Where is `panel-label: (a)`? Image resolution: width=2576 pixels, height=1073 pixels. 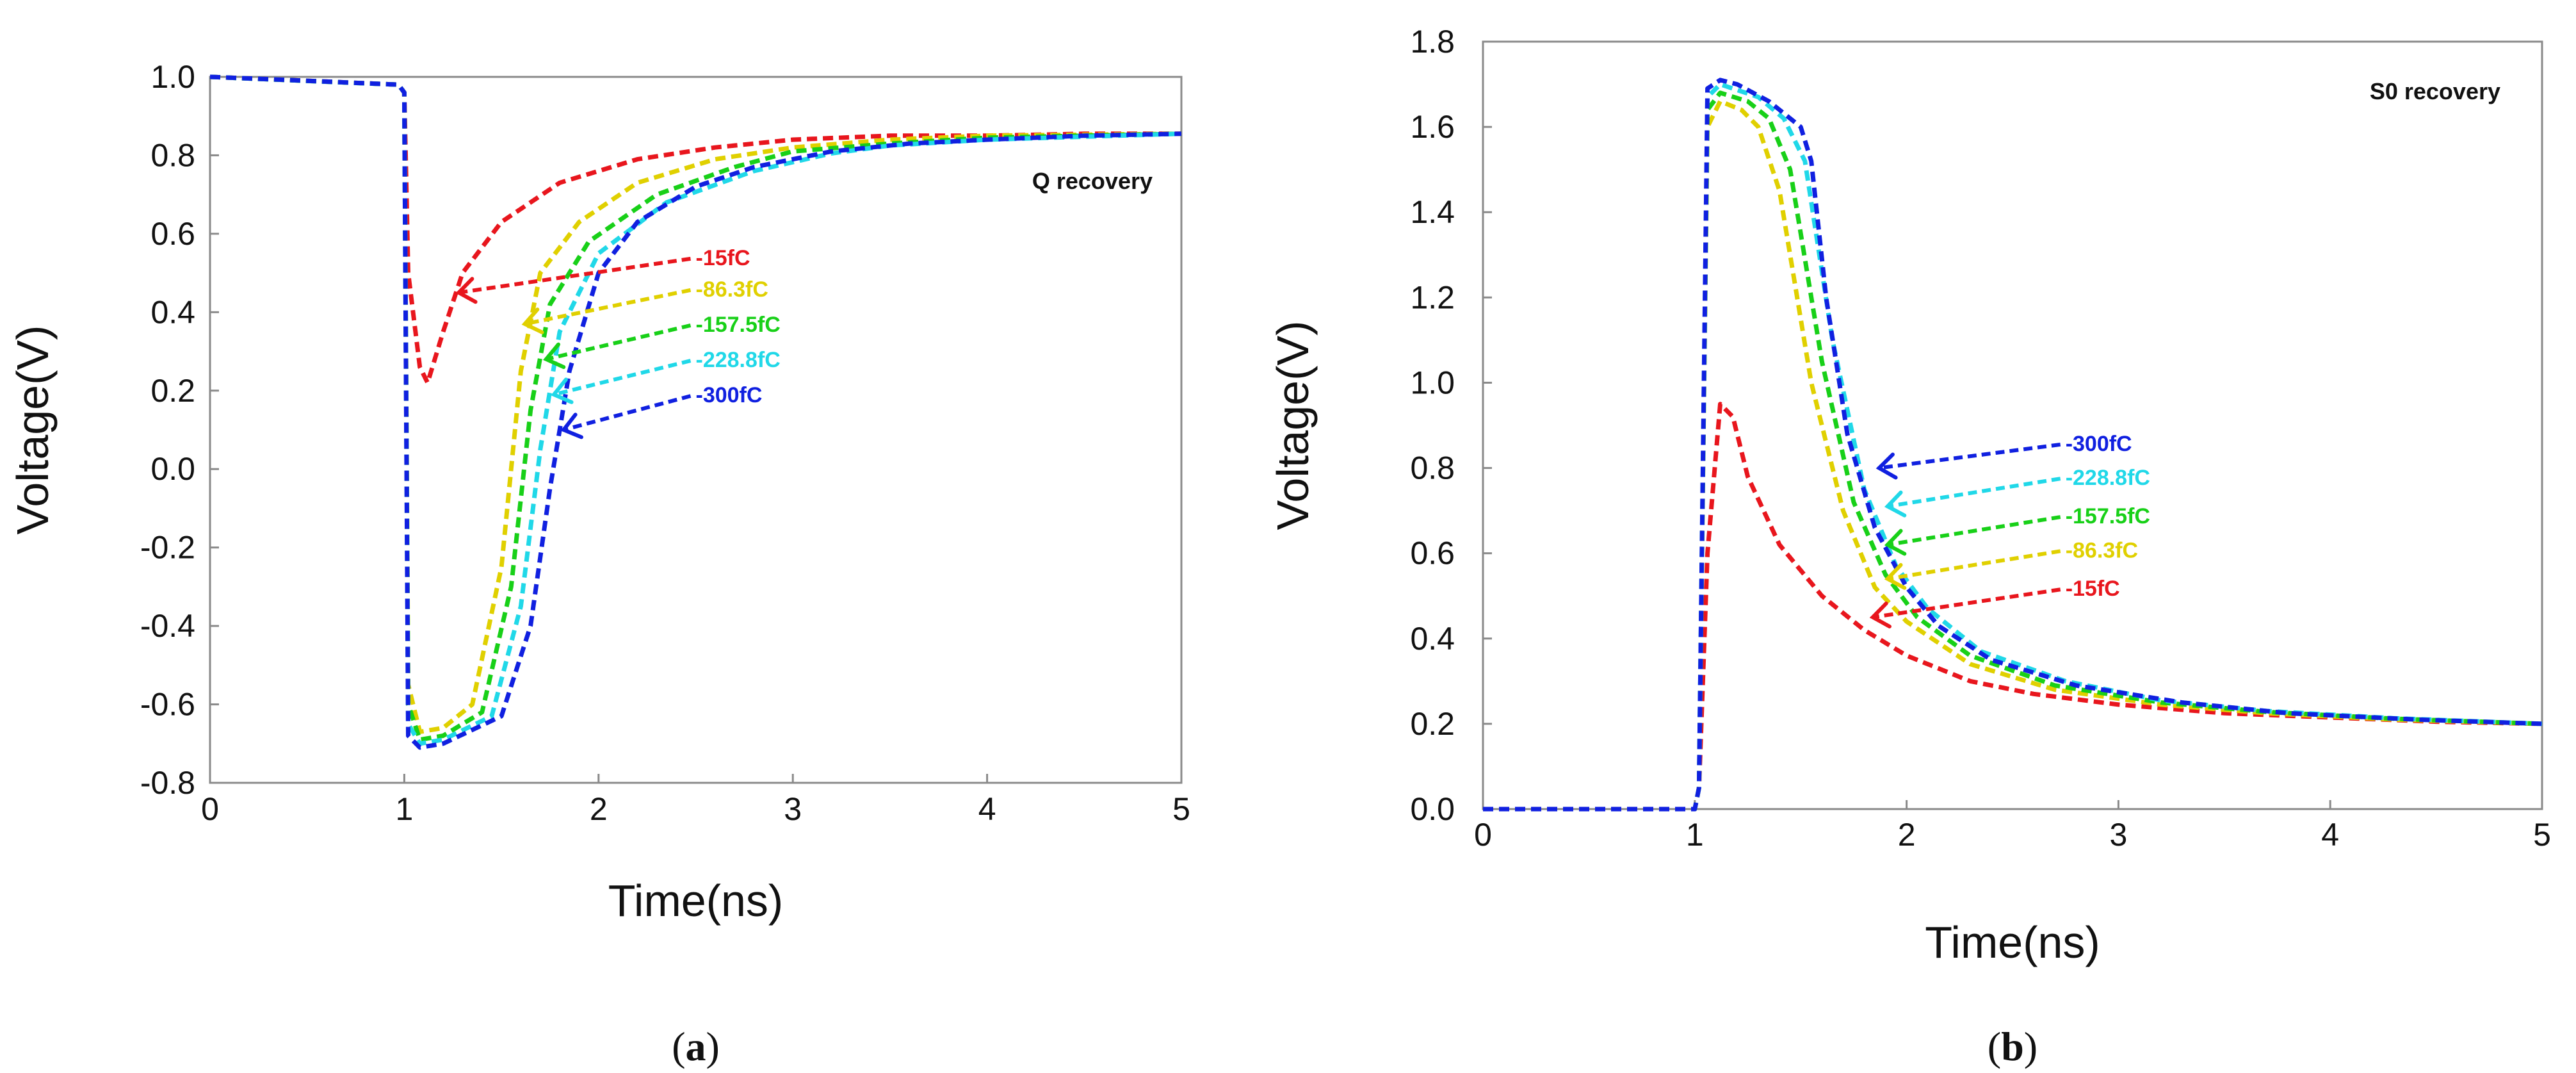 panel-label: (a) is located at coordinates (696, 1046).